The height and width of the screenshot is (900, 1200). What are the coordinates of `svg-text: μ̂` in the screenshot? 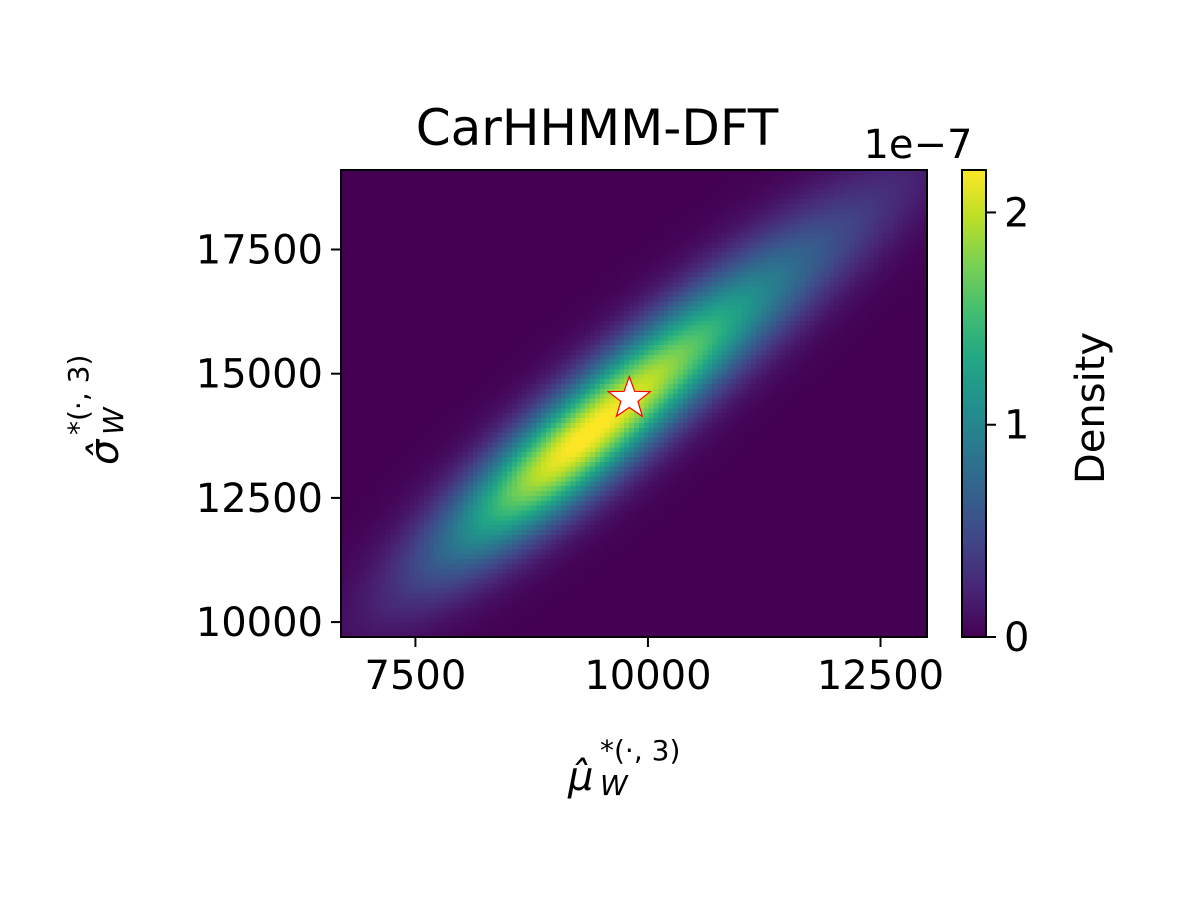 It's located at (580, 777).